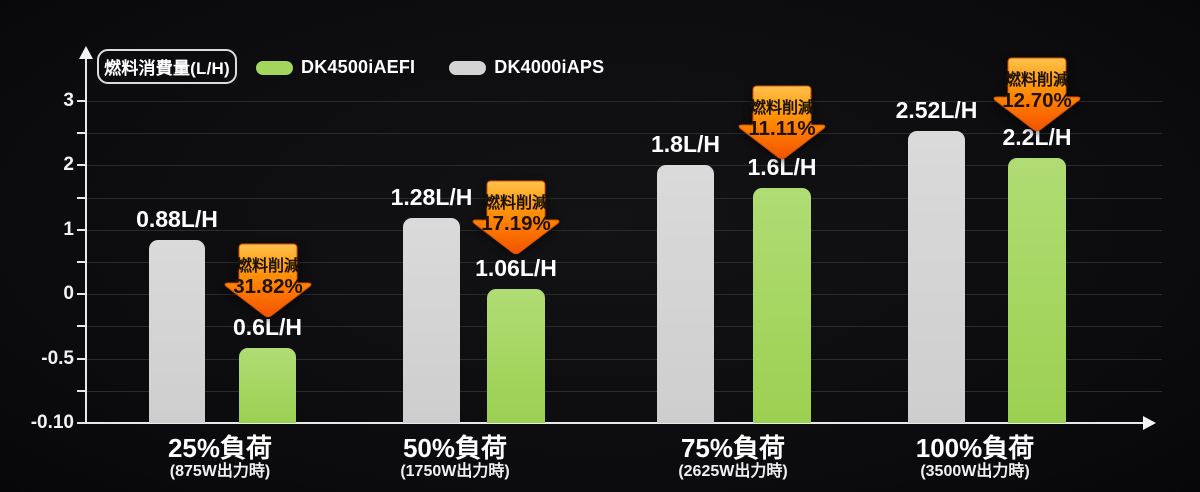  What do you see at coordinates (220, 448) in the screenshot?
I see `x-category-label: 25%負荷` at bounding box center [220, 448].